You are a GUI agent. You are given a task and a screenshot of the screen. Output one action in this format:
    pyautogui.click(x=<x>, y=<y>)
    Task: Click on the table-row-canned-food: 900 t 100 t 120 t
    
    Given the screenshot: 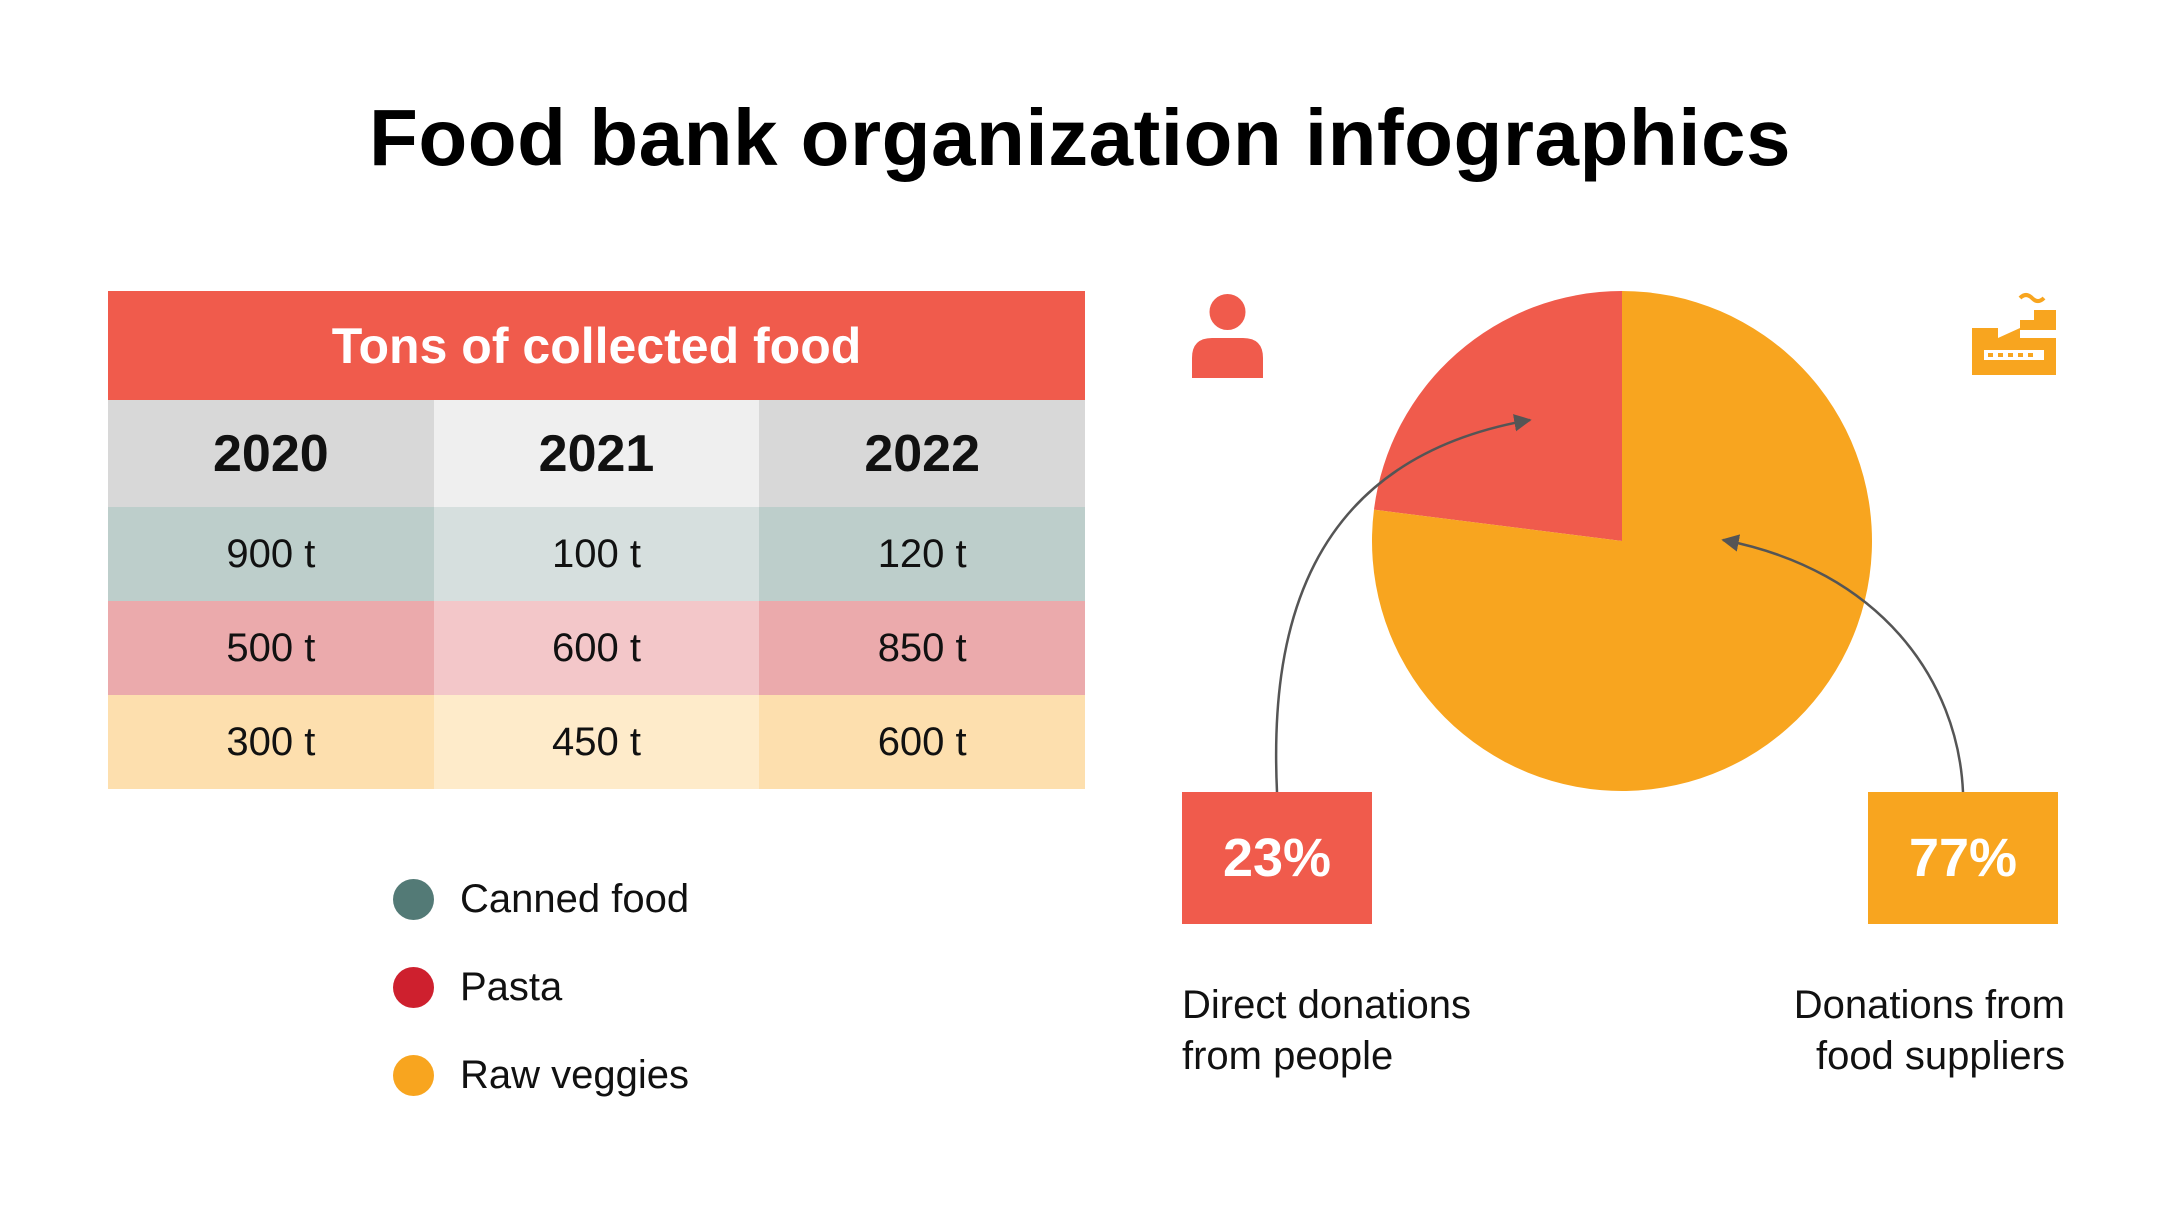 What is the action you would take?
    pyautogui.click(x=597, y=554)
    